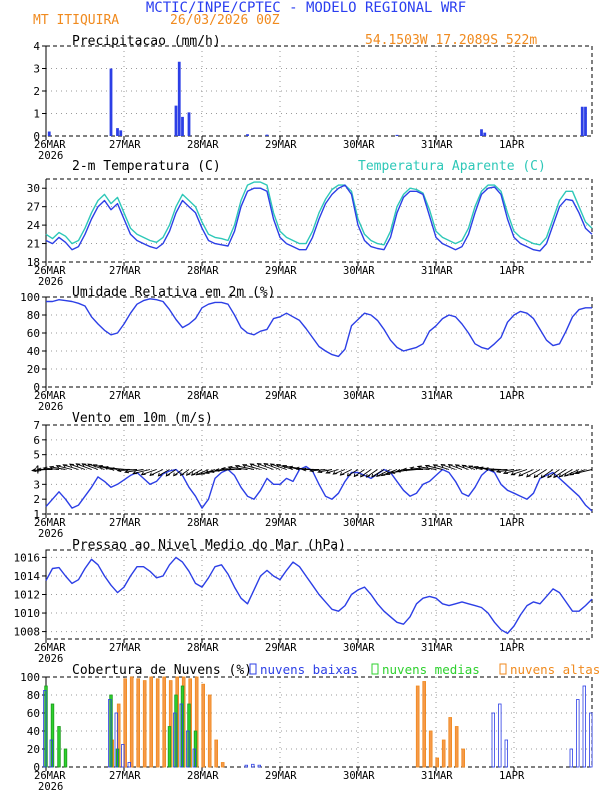 This screenshot has width=612, height=792. Describe the element at coordinates (146, 41) in the screenshot. I see `panel-title: Precipitacao (mm/h)` at that location.